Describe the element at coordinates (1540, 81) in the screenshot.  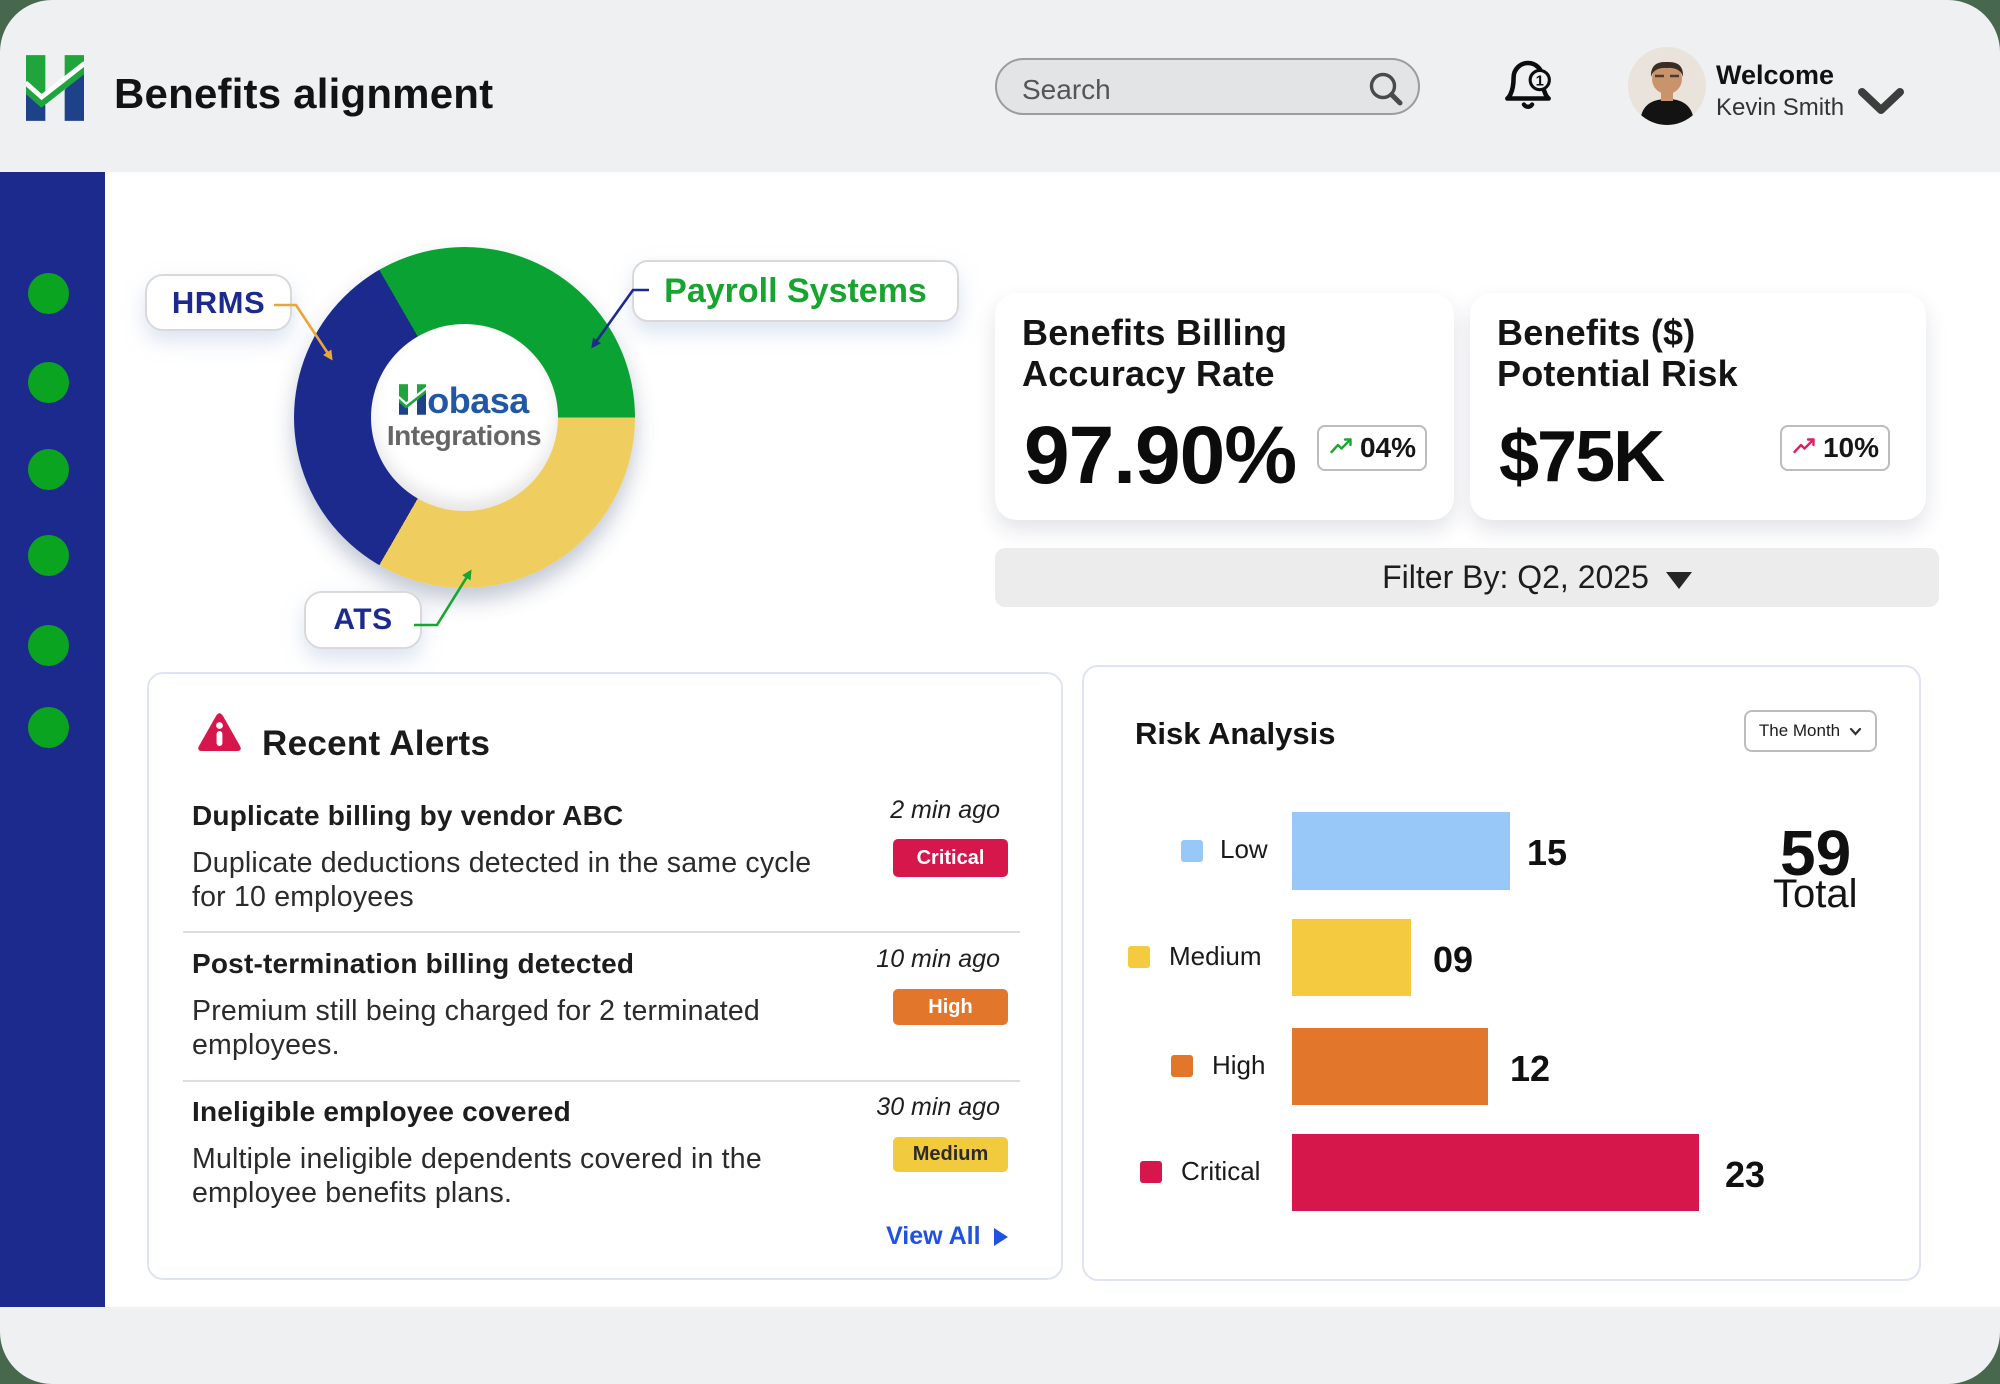
I see `svg-text: 1` at that location.